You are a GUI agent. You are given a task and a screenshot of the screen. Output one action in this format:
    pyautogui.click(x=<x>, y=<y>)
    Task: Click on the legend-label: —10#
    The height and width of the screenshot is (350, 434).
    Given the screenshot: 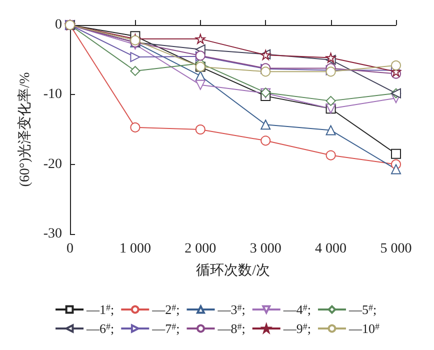 What is the action you would take?
    pyautogui.click(x=364, y=328)
    